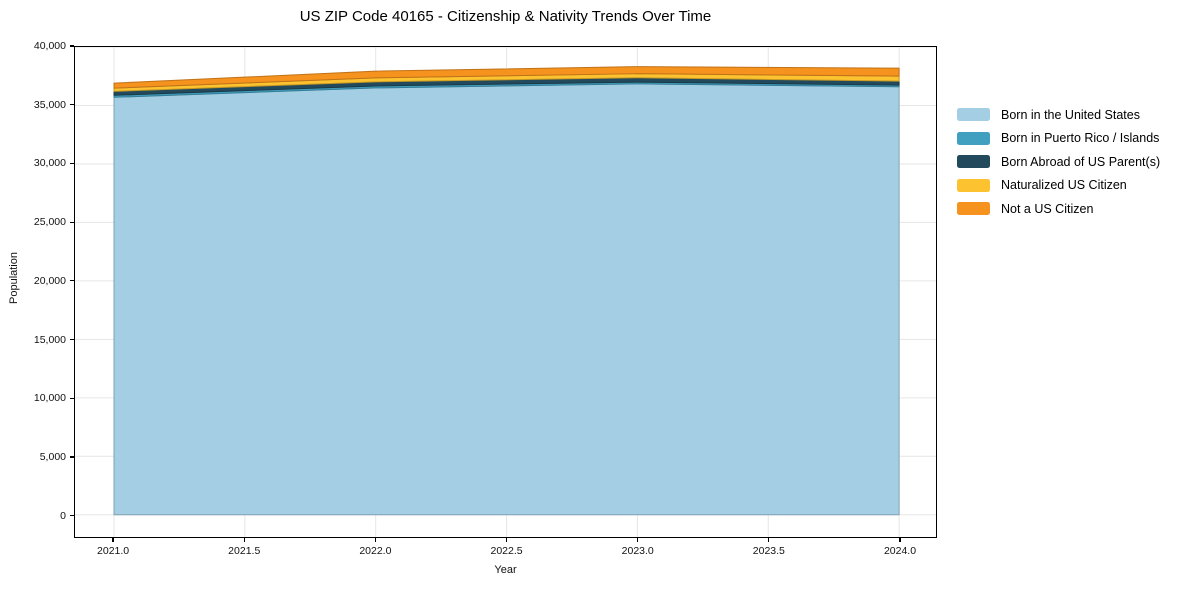  What do you see at coordinates (49, 339) in the screenshot?
I see `y-tick-label: 15,000` at bounding box center [49, 339].